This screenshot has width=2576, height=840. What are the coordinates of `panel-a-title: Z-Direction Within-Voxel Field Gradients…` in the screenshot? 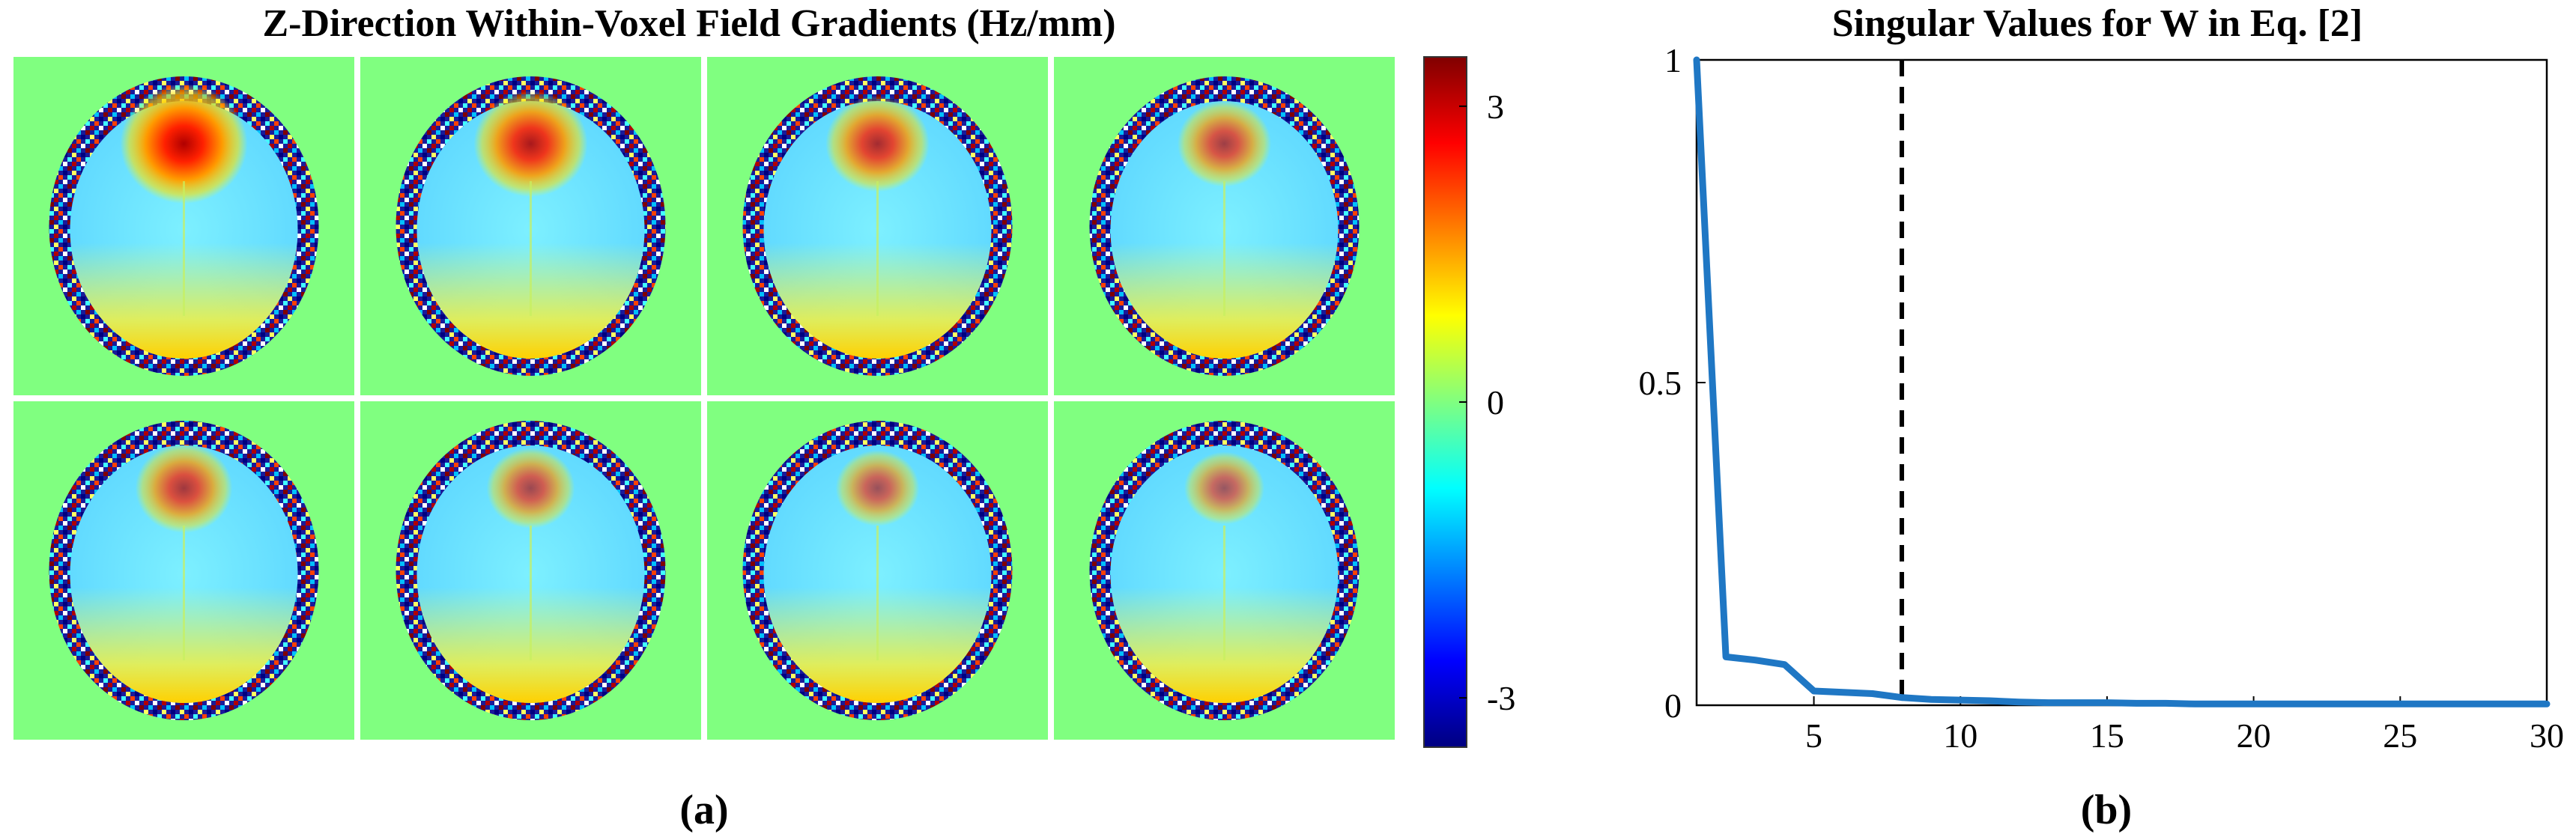 It's located at (688, 23).